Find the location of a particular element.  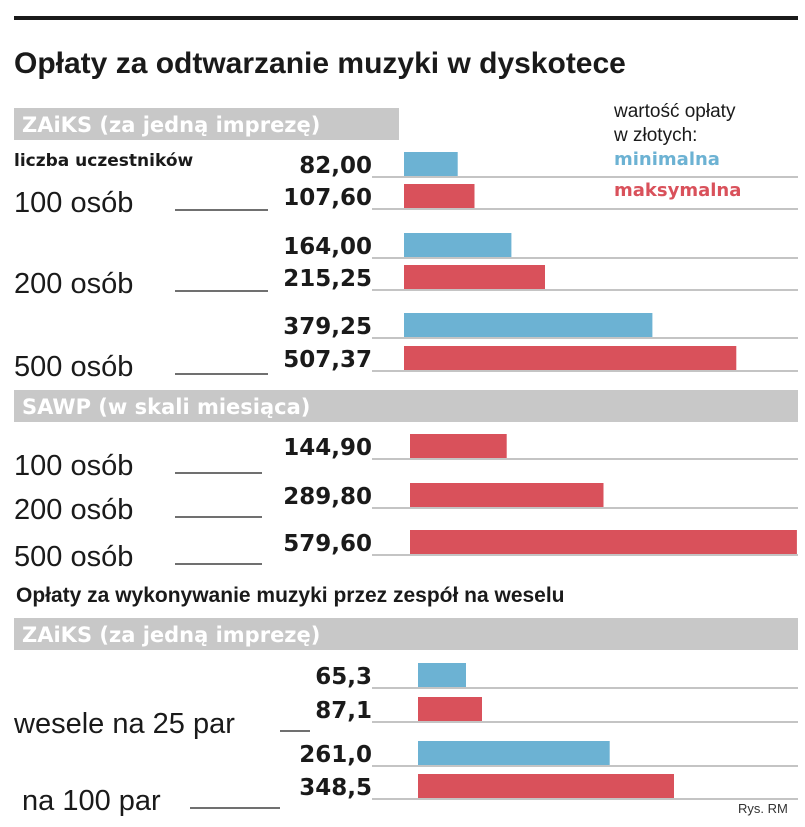

band-zaiks-wedding is located at coordinates (406, 634).